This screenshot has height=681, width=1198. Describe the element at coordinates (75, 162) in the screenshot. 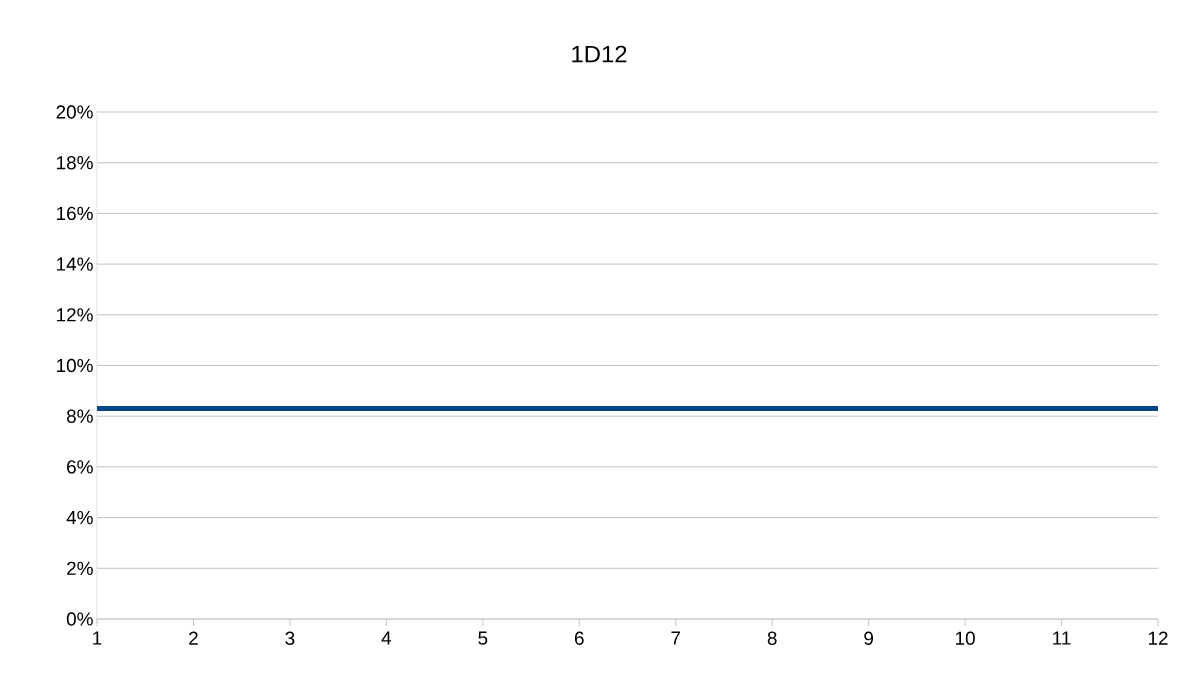

I see `y-tick-label: 18%` at that location.